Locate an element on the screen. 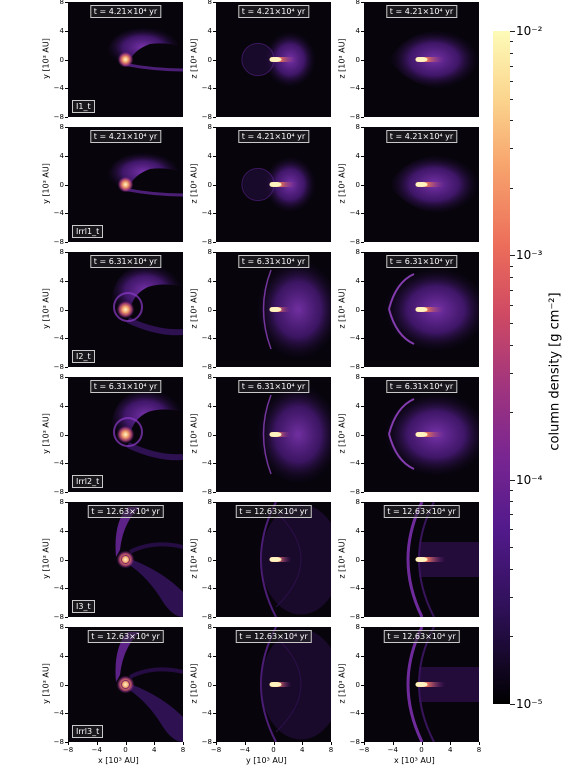 The width and height of the screenshot is (578, 765). x-tick-label: 4 is located at coordinates (450, 750).